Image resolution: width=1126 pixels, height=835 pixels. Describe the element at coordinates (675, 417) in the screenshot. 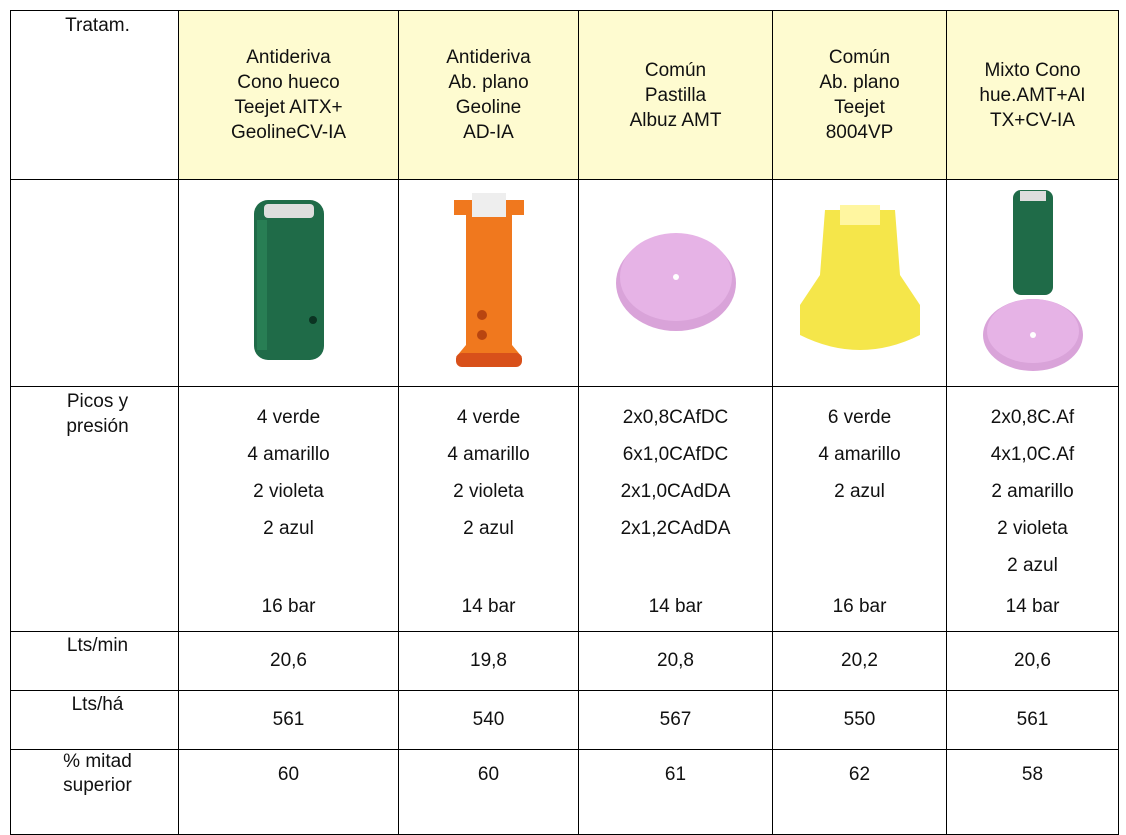

I see `nozzle-line: 2x0,8CAfDC` at that location.